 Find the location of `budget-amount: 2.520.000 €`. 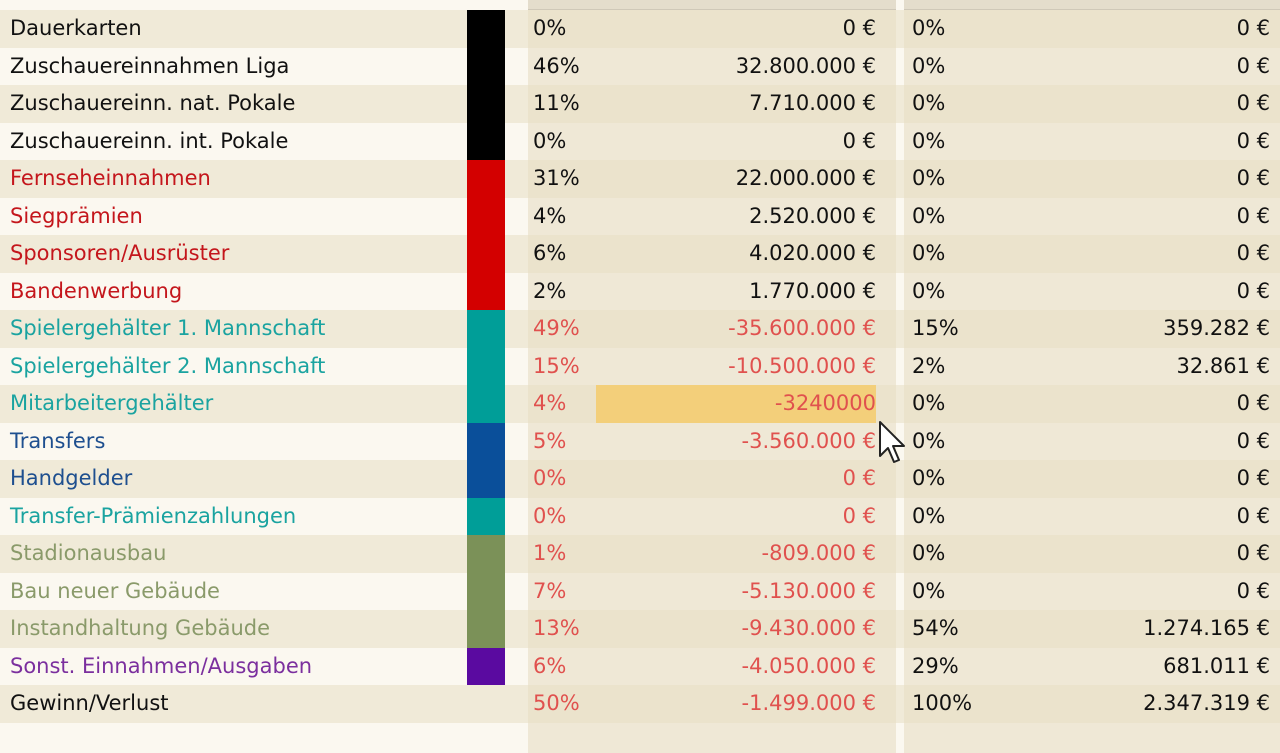

budget-amount: 2.520.000 € is located at coordinates (812, 215).